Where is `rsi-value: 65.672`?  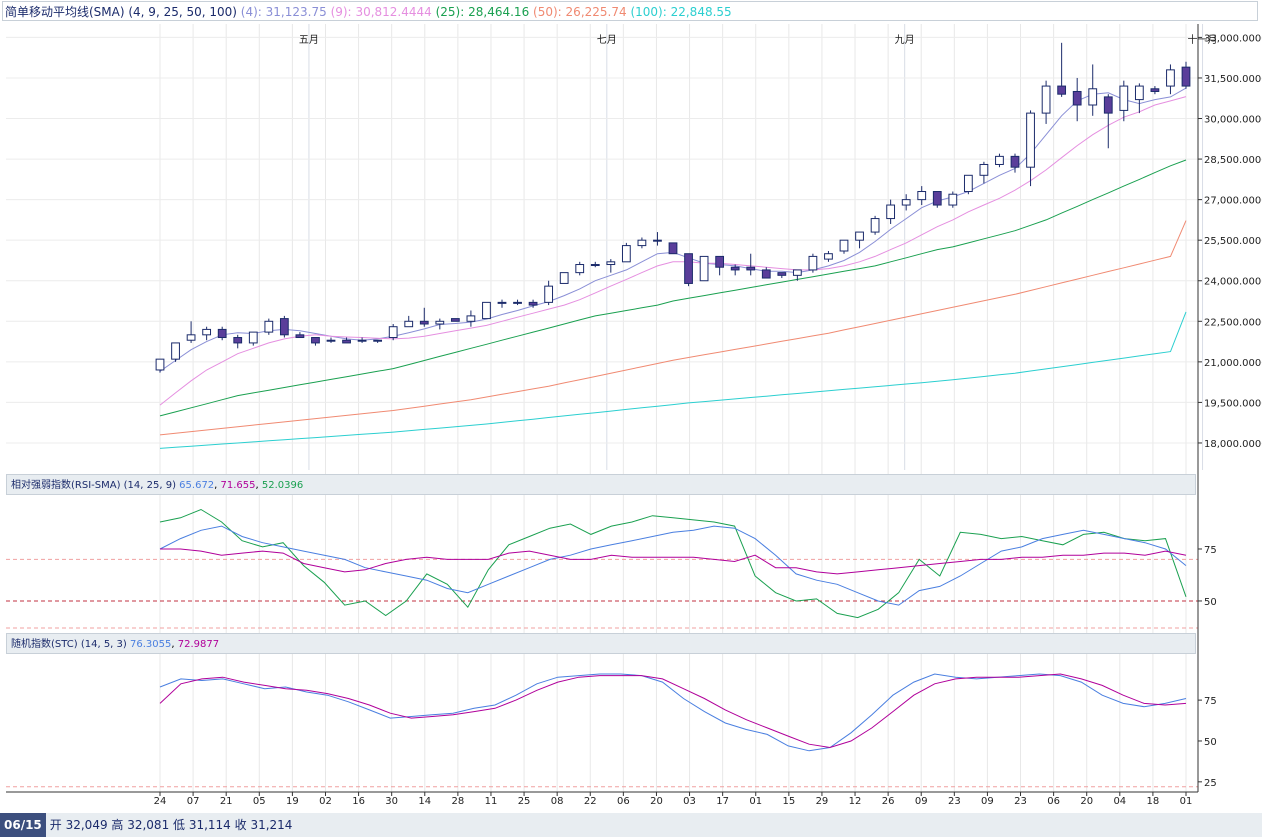 rsi-value: 65.672 is located at coordinates (197, 485).